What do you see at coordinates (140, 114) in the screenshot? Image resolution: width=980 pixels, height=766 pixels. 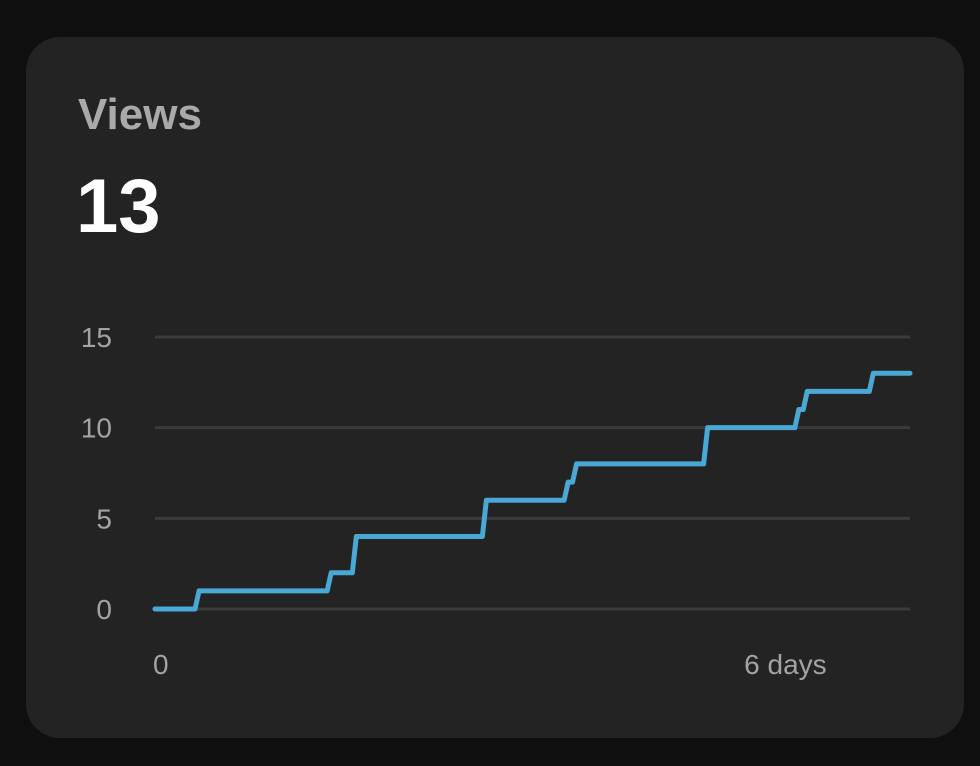 I see `card-title: Views` at bounding box center [140, 114].